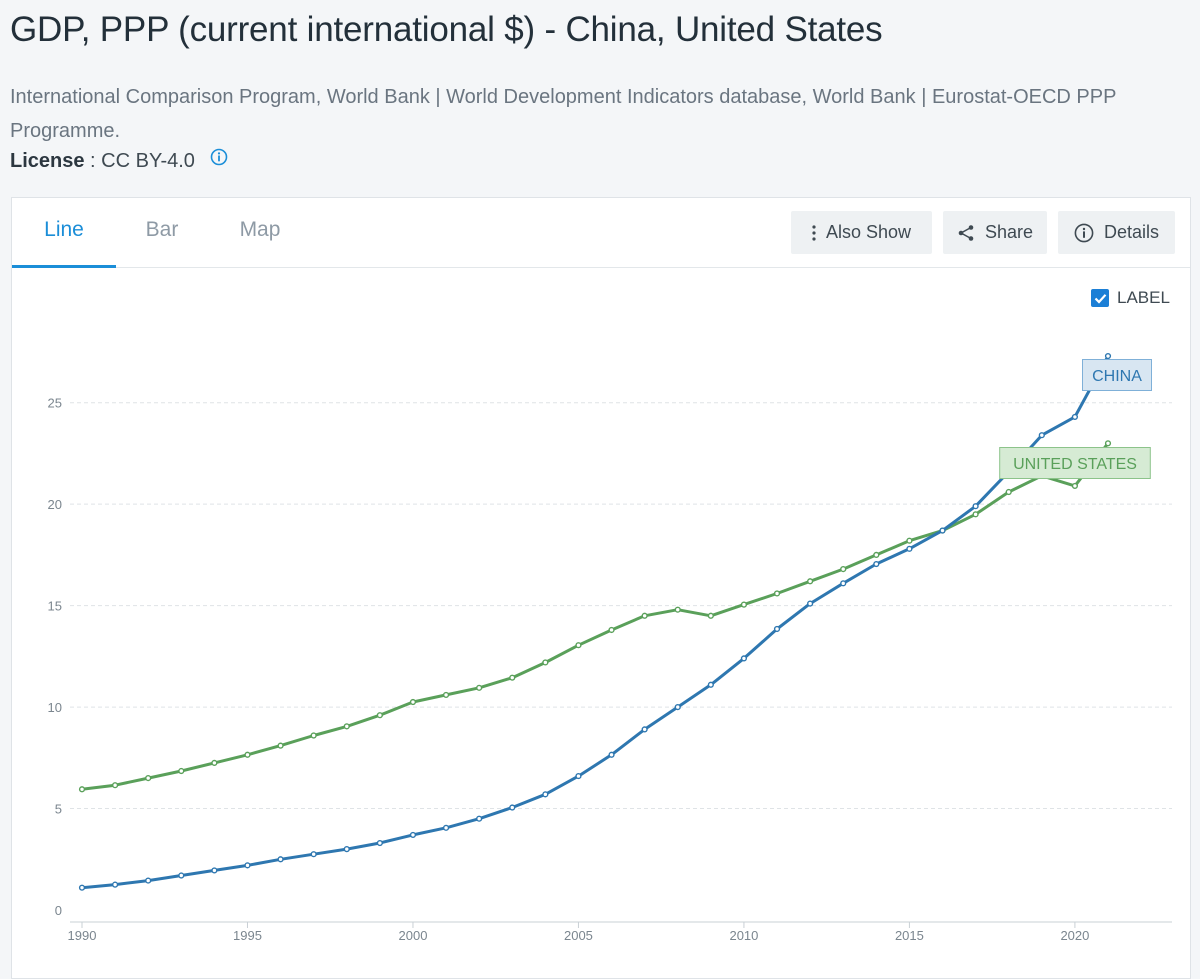 This screenshot has width=1200, height=979. Describe the element at coordinates (868, 232) in the screenshot. I see `also-show-label: Also Show` at that location.